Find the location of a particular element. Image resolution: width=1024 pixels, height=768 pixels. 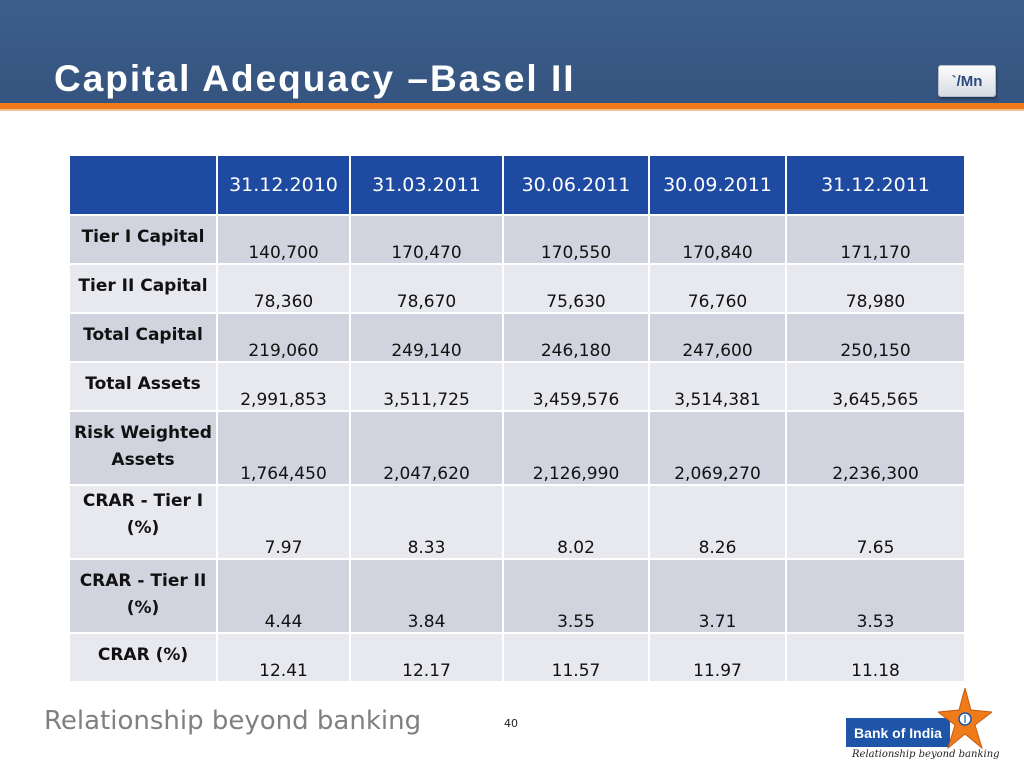

table-cell: 2,047,620 is located at coordinates (426, 448).